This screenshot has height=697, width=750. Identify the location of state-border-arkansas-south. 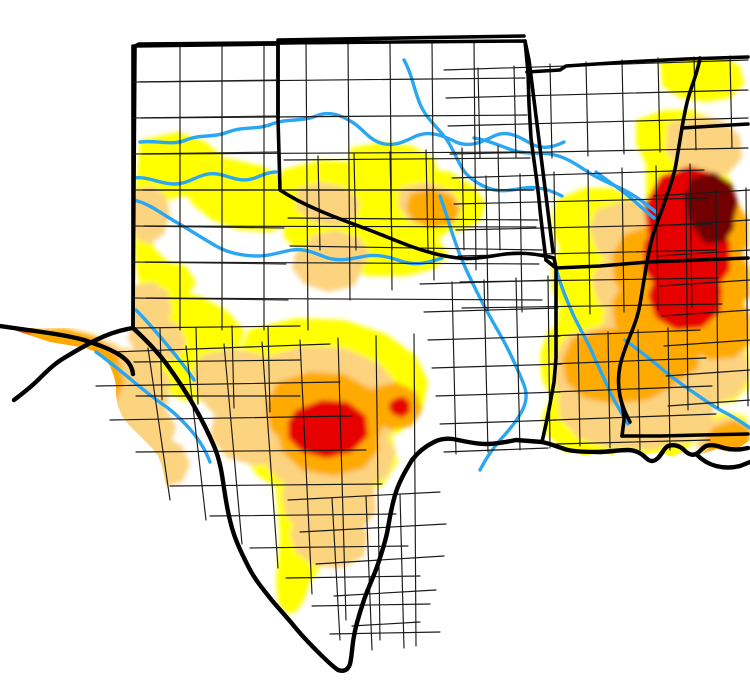
(647, 263).